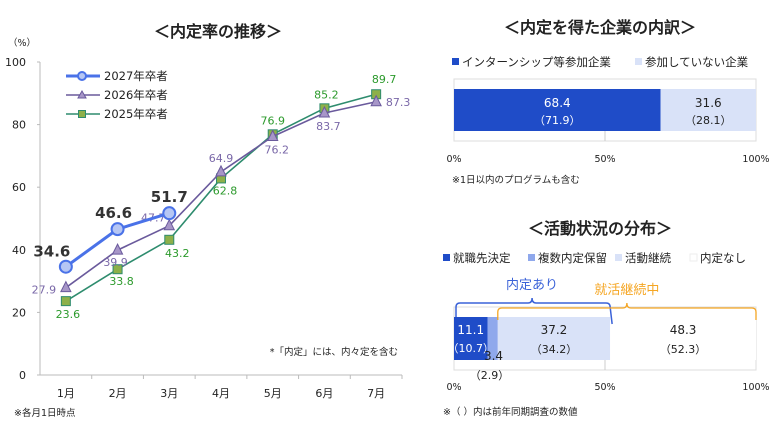 This screenshot has height=437, width=780. What do you see at coordinates (328, 126) in the screenshot?
I see `data-label: 83.7` at bounding box center [328, 126].